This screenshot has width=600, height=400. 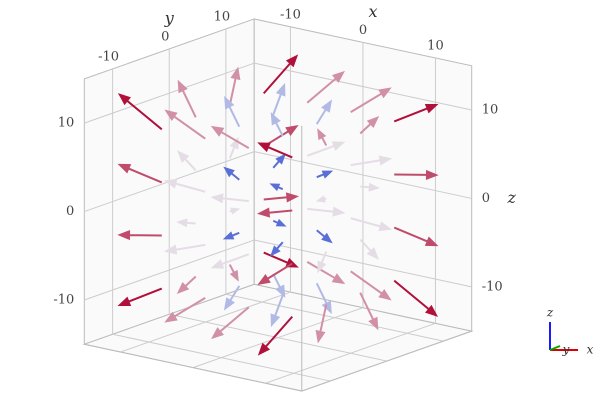 What do you see at coordinates (590, 350) in the screenshot?
I see `indicator-x-label: x` at bounding box center [590, 350].